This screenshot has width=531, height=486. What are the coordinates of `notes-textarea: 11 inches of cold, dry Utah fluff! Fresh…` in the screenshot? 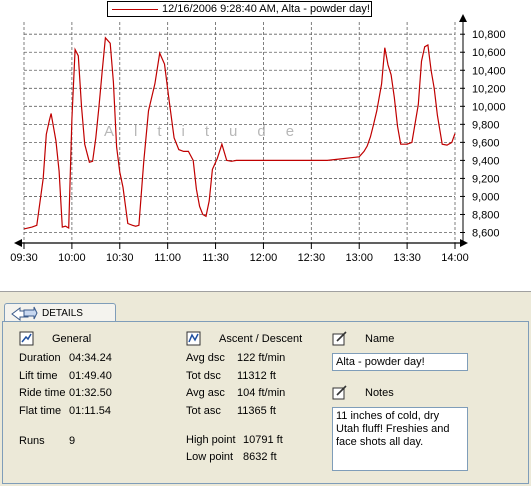 It's located at (400, 439).